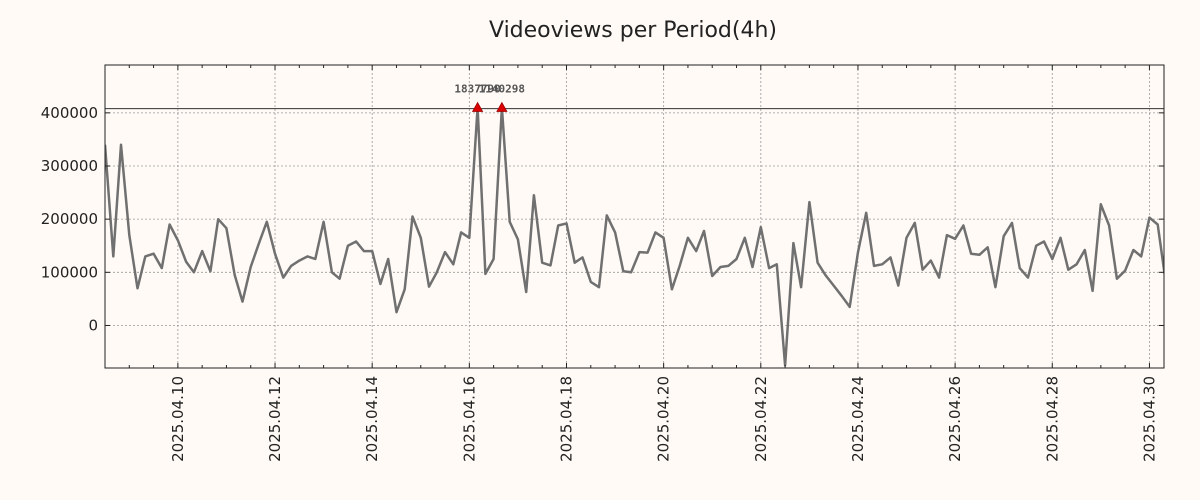  Describe the element at coordinates (93, 325) in the screenshot. I see `y-tick-label: 0` at that location.